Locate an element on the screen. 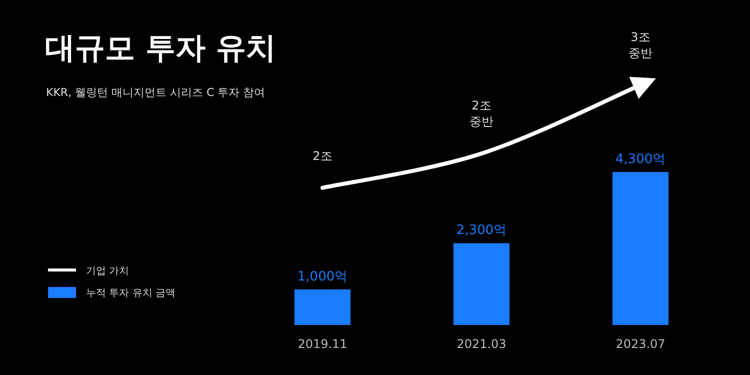 This screenshot has height=375, width=750. legend-label: 기업 가치 is located at coordinates (108, 271).